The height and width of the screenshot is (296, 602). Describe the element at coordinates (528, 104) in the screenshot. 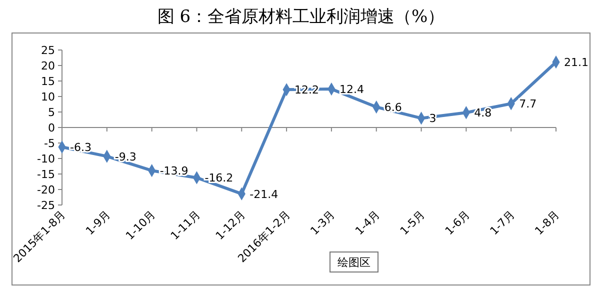

I see `data-label: 7.7` at that location.